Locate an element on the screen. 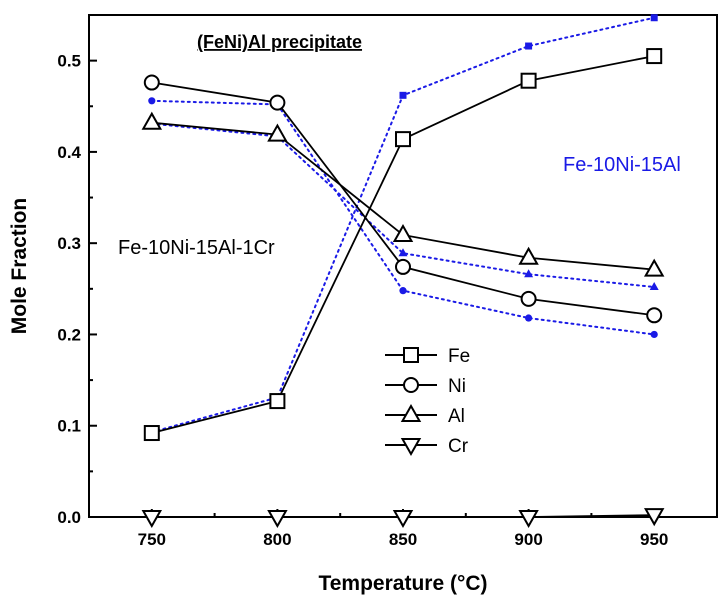 The width and height of the screenshot is (726, 603). legend-marker-cr is located at coordinates (411, 447).